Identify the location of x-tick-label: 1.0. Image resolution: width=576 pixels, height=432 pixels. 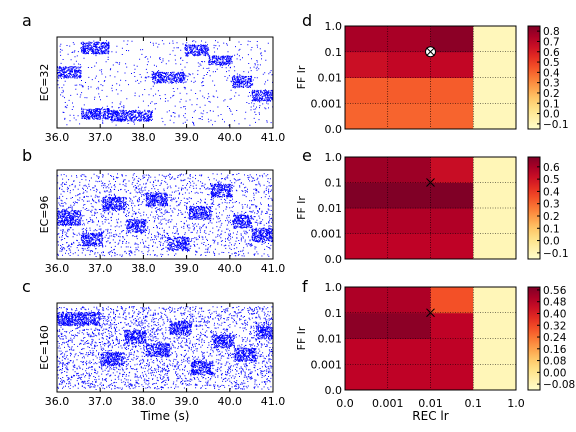
(516, 403).